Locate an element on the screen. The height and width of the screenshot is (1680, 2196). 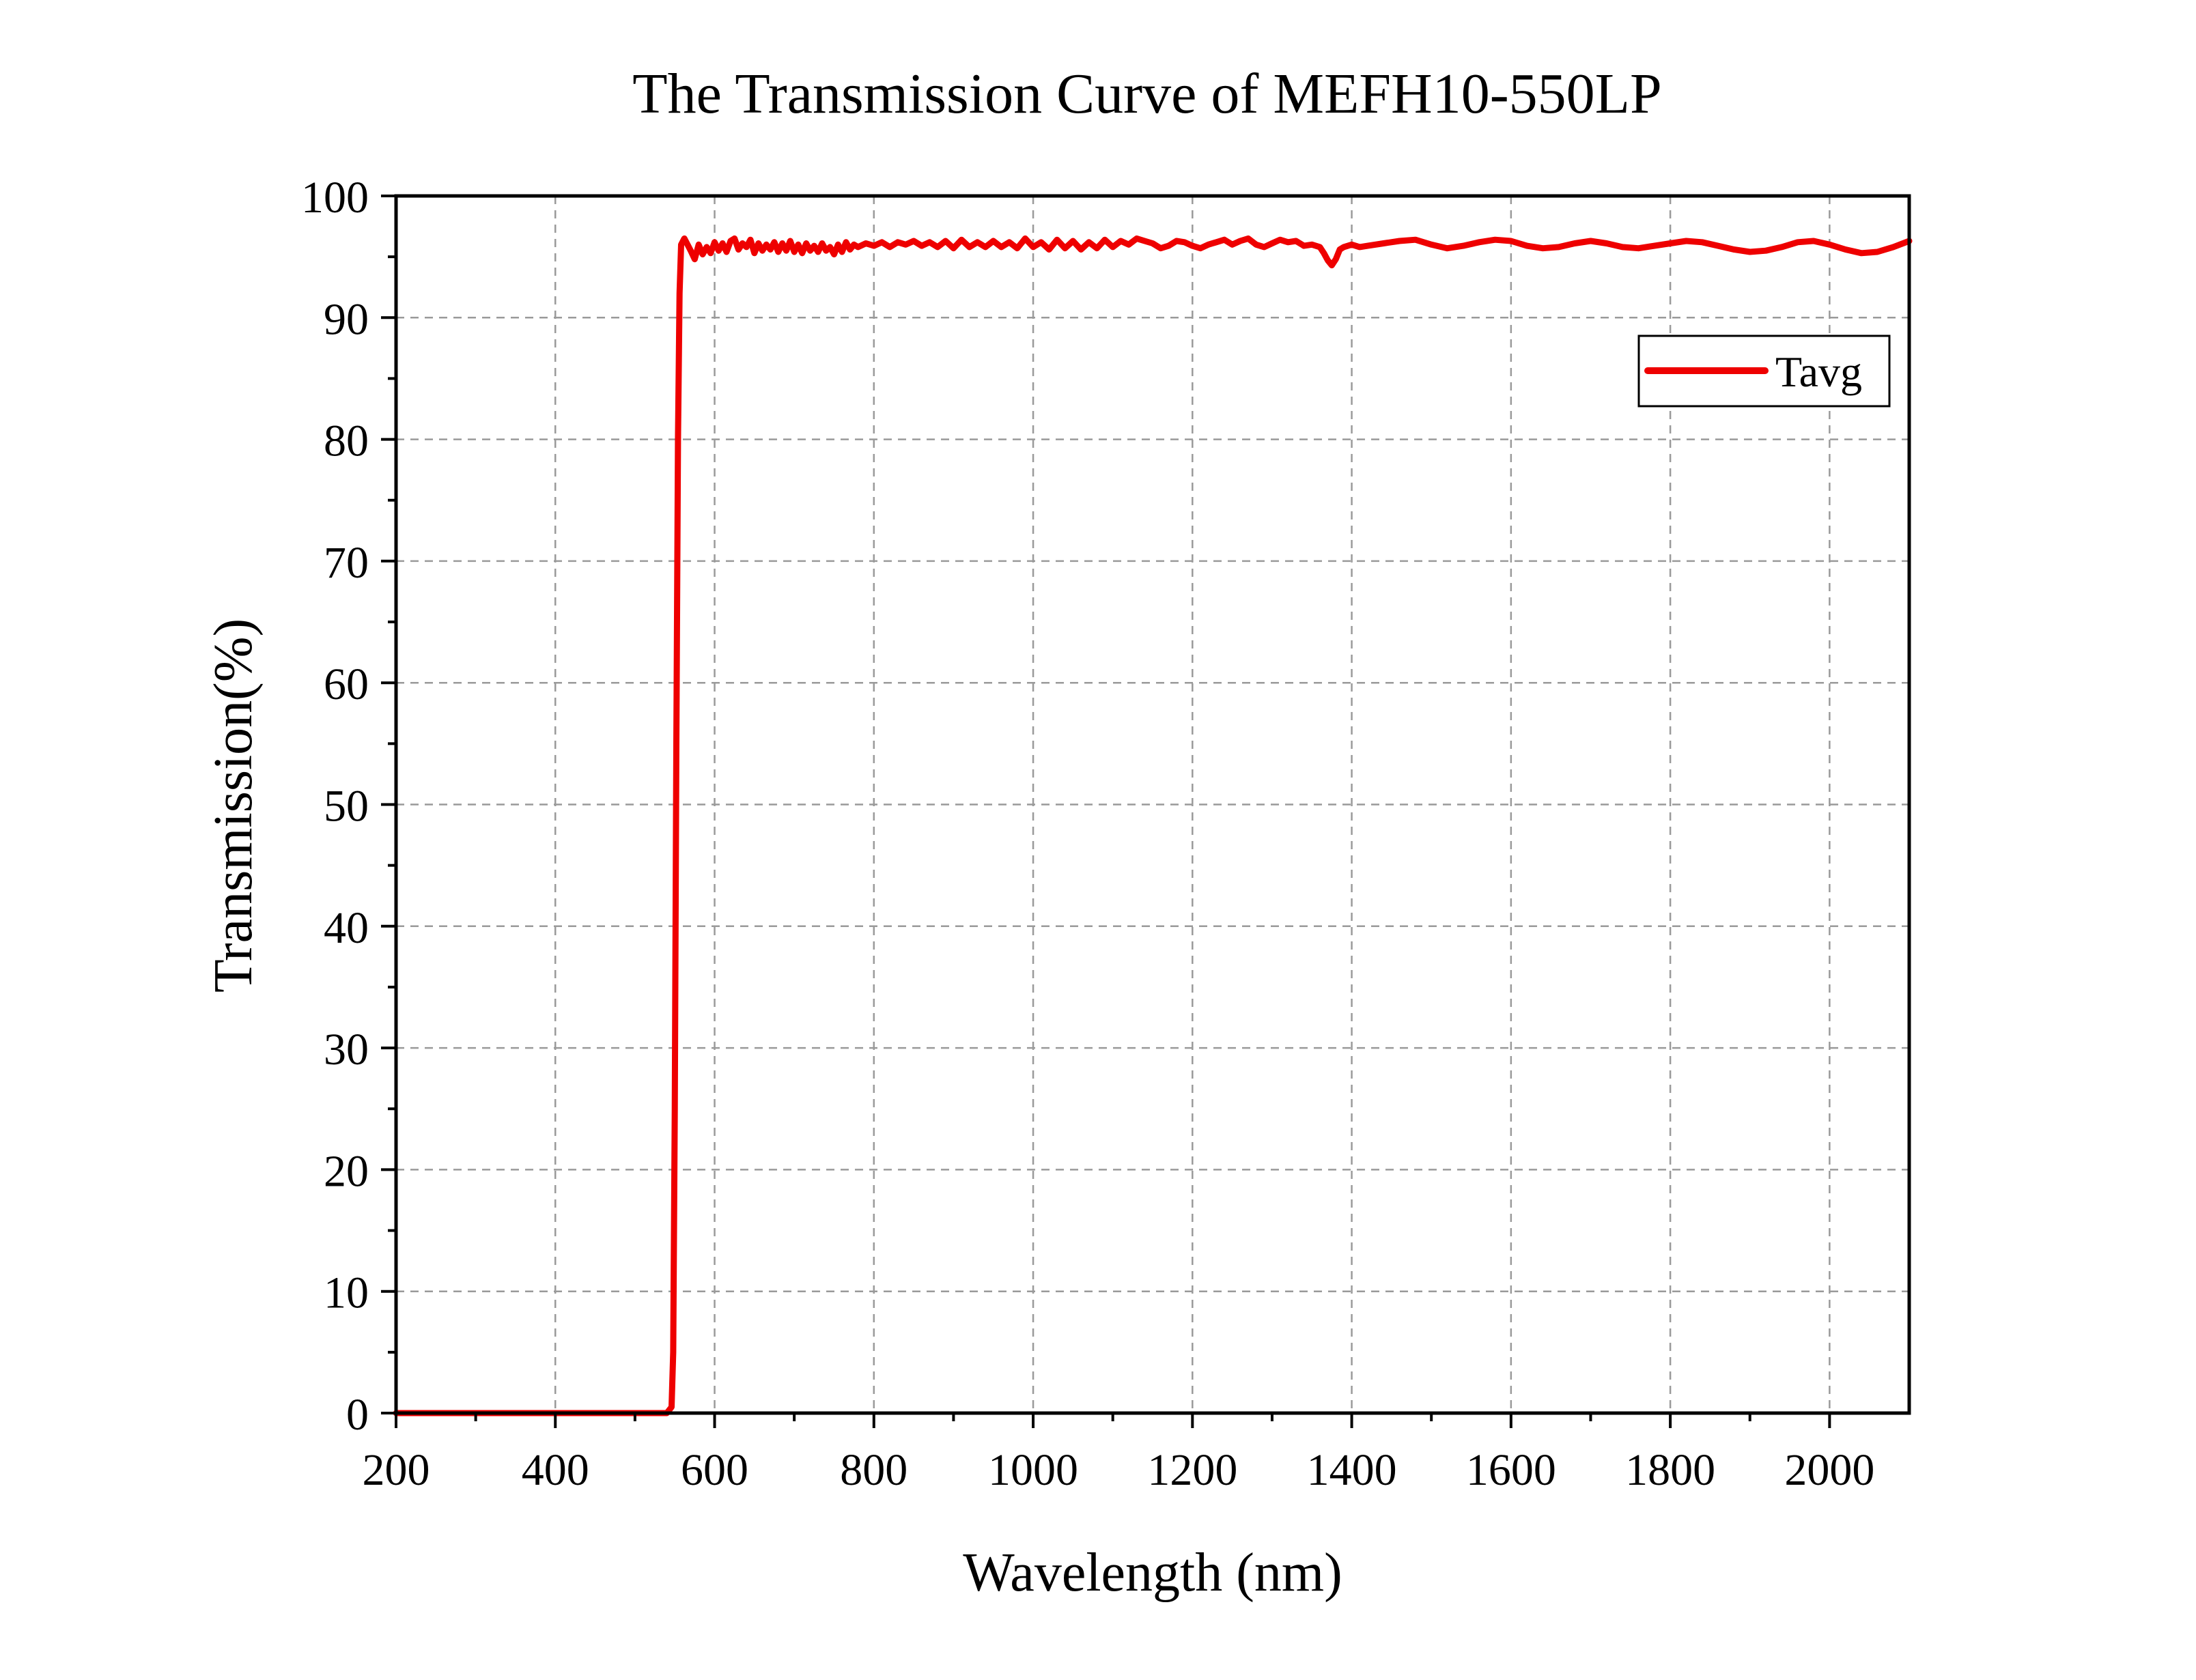
x-tick-label: 1000 is located at coordinates (1033, 1470).